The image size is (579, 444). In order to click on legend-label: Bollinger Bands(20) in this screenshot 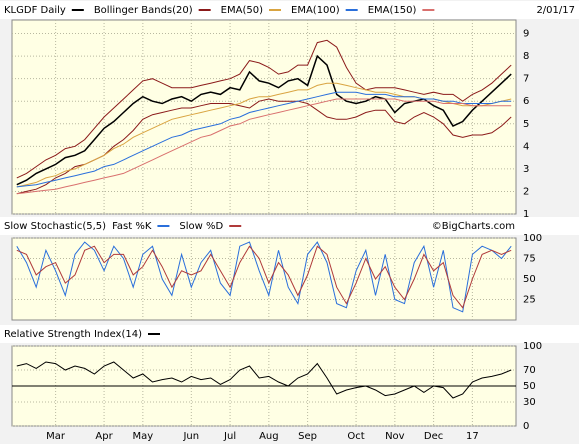, I will do `click(143, 10)`.